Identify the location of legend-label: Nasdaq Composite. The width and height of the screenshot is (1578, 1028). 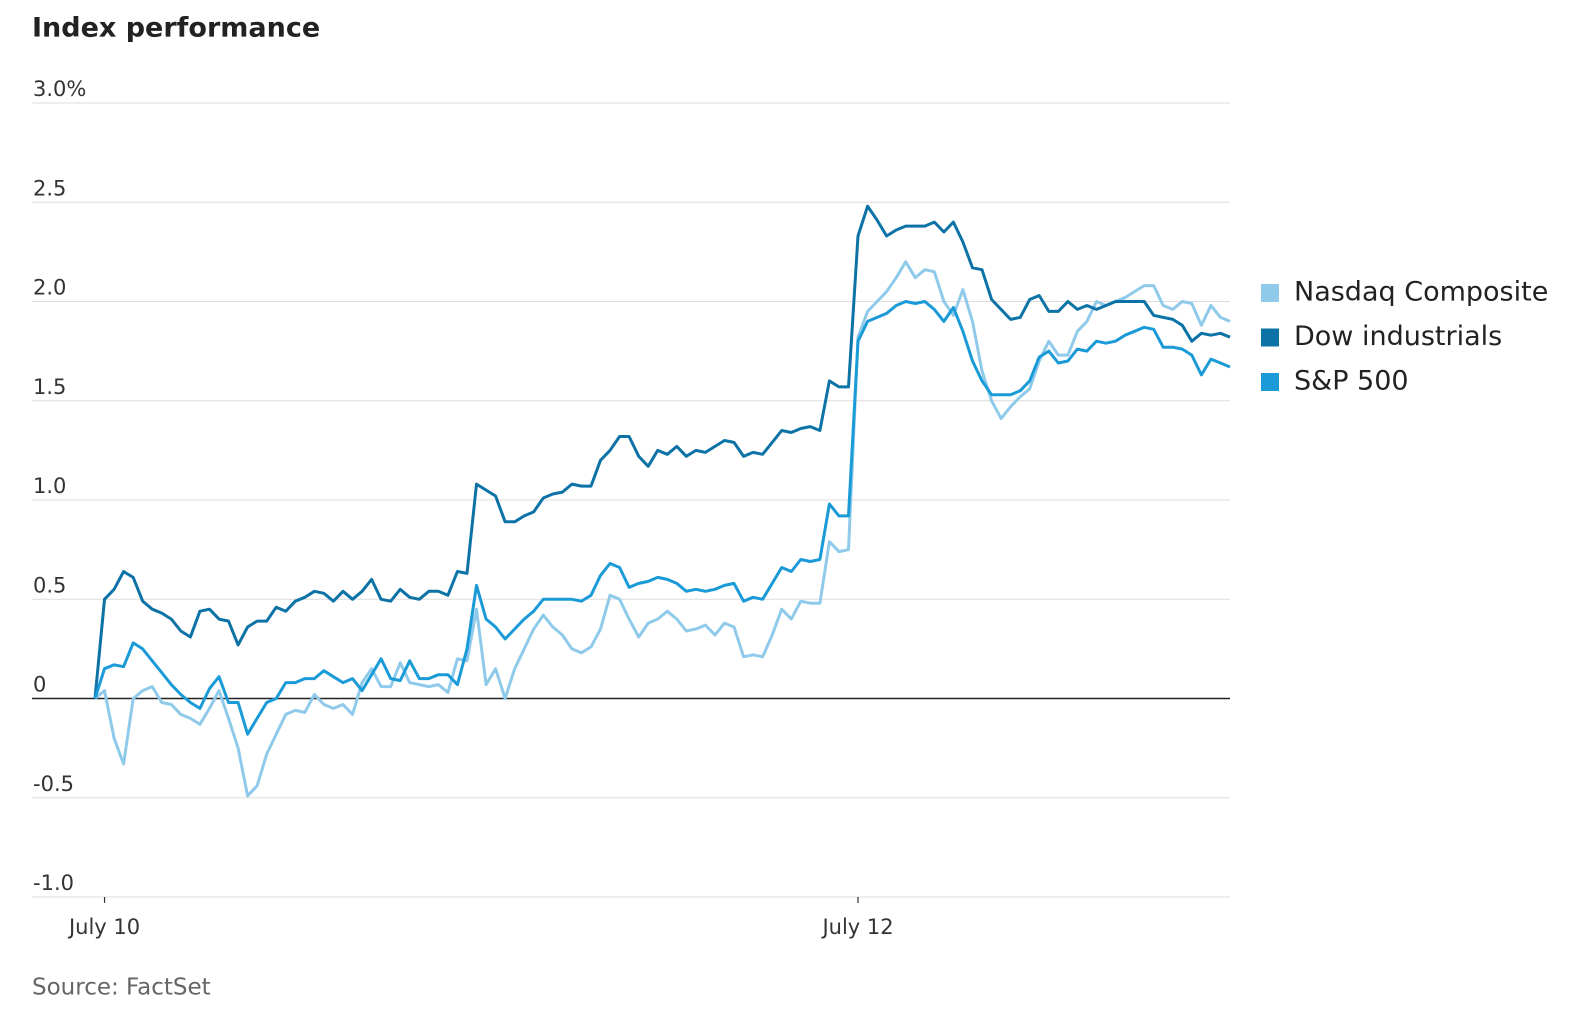
(1421, 292).